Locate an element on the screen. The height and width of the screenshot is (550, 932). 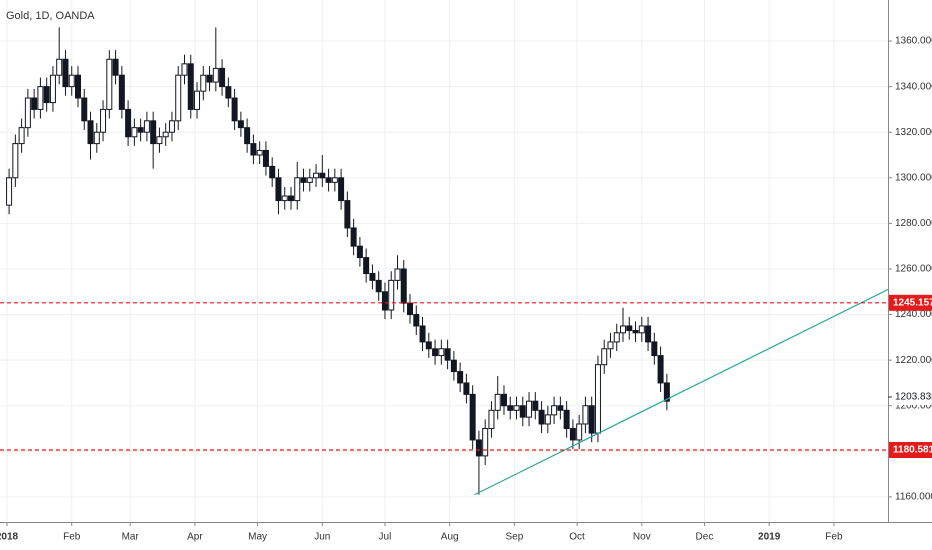
x-tick-label: Jun is located at coordinates (322, 537).